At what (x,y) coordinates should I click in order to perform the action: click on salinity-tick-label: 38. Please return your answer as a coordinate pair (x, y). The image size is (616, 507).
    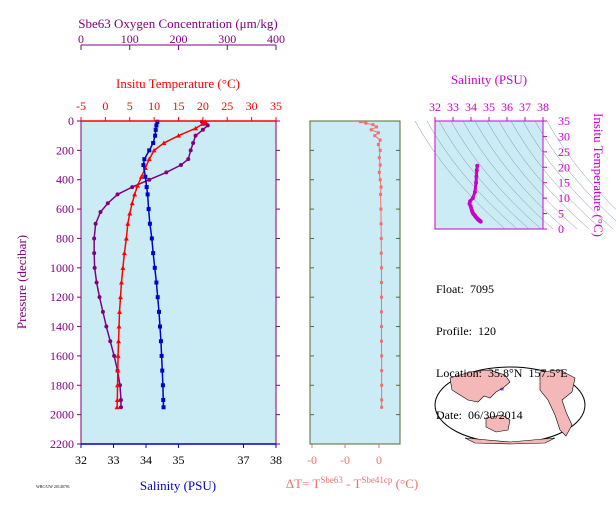
    Looking at the image, I should click on (276, 460).